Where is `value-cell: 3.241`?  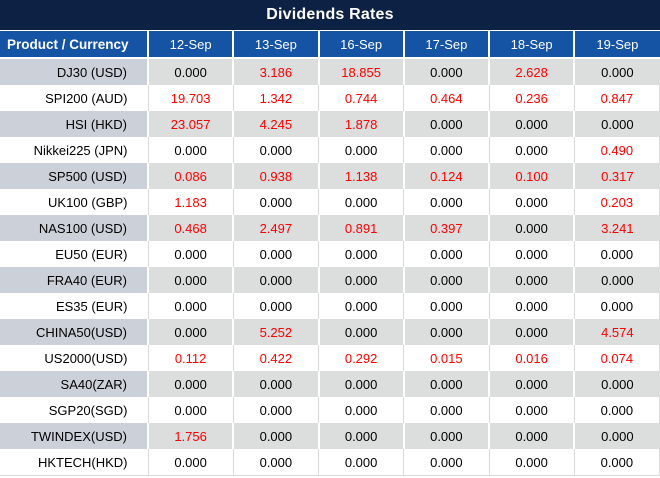
value-cell: 3.241 is located at coordinates (617, 228).